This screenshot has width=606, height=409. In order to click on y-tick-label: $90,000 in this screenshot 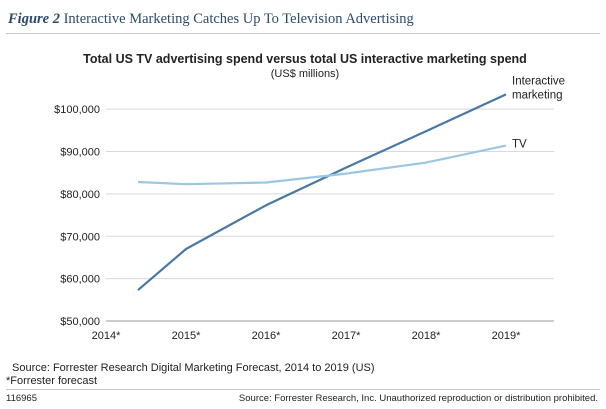, I will do `click(80, 153)`.